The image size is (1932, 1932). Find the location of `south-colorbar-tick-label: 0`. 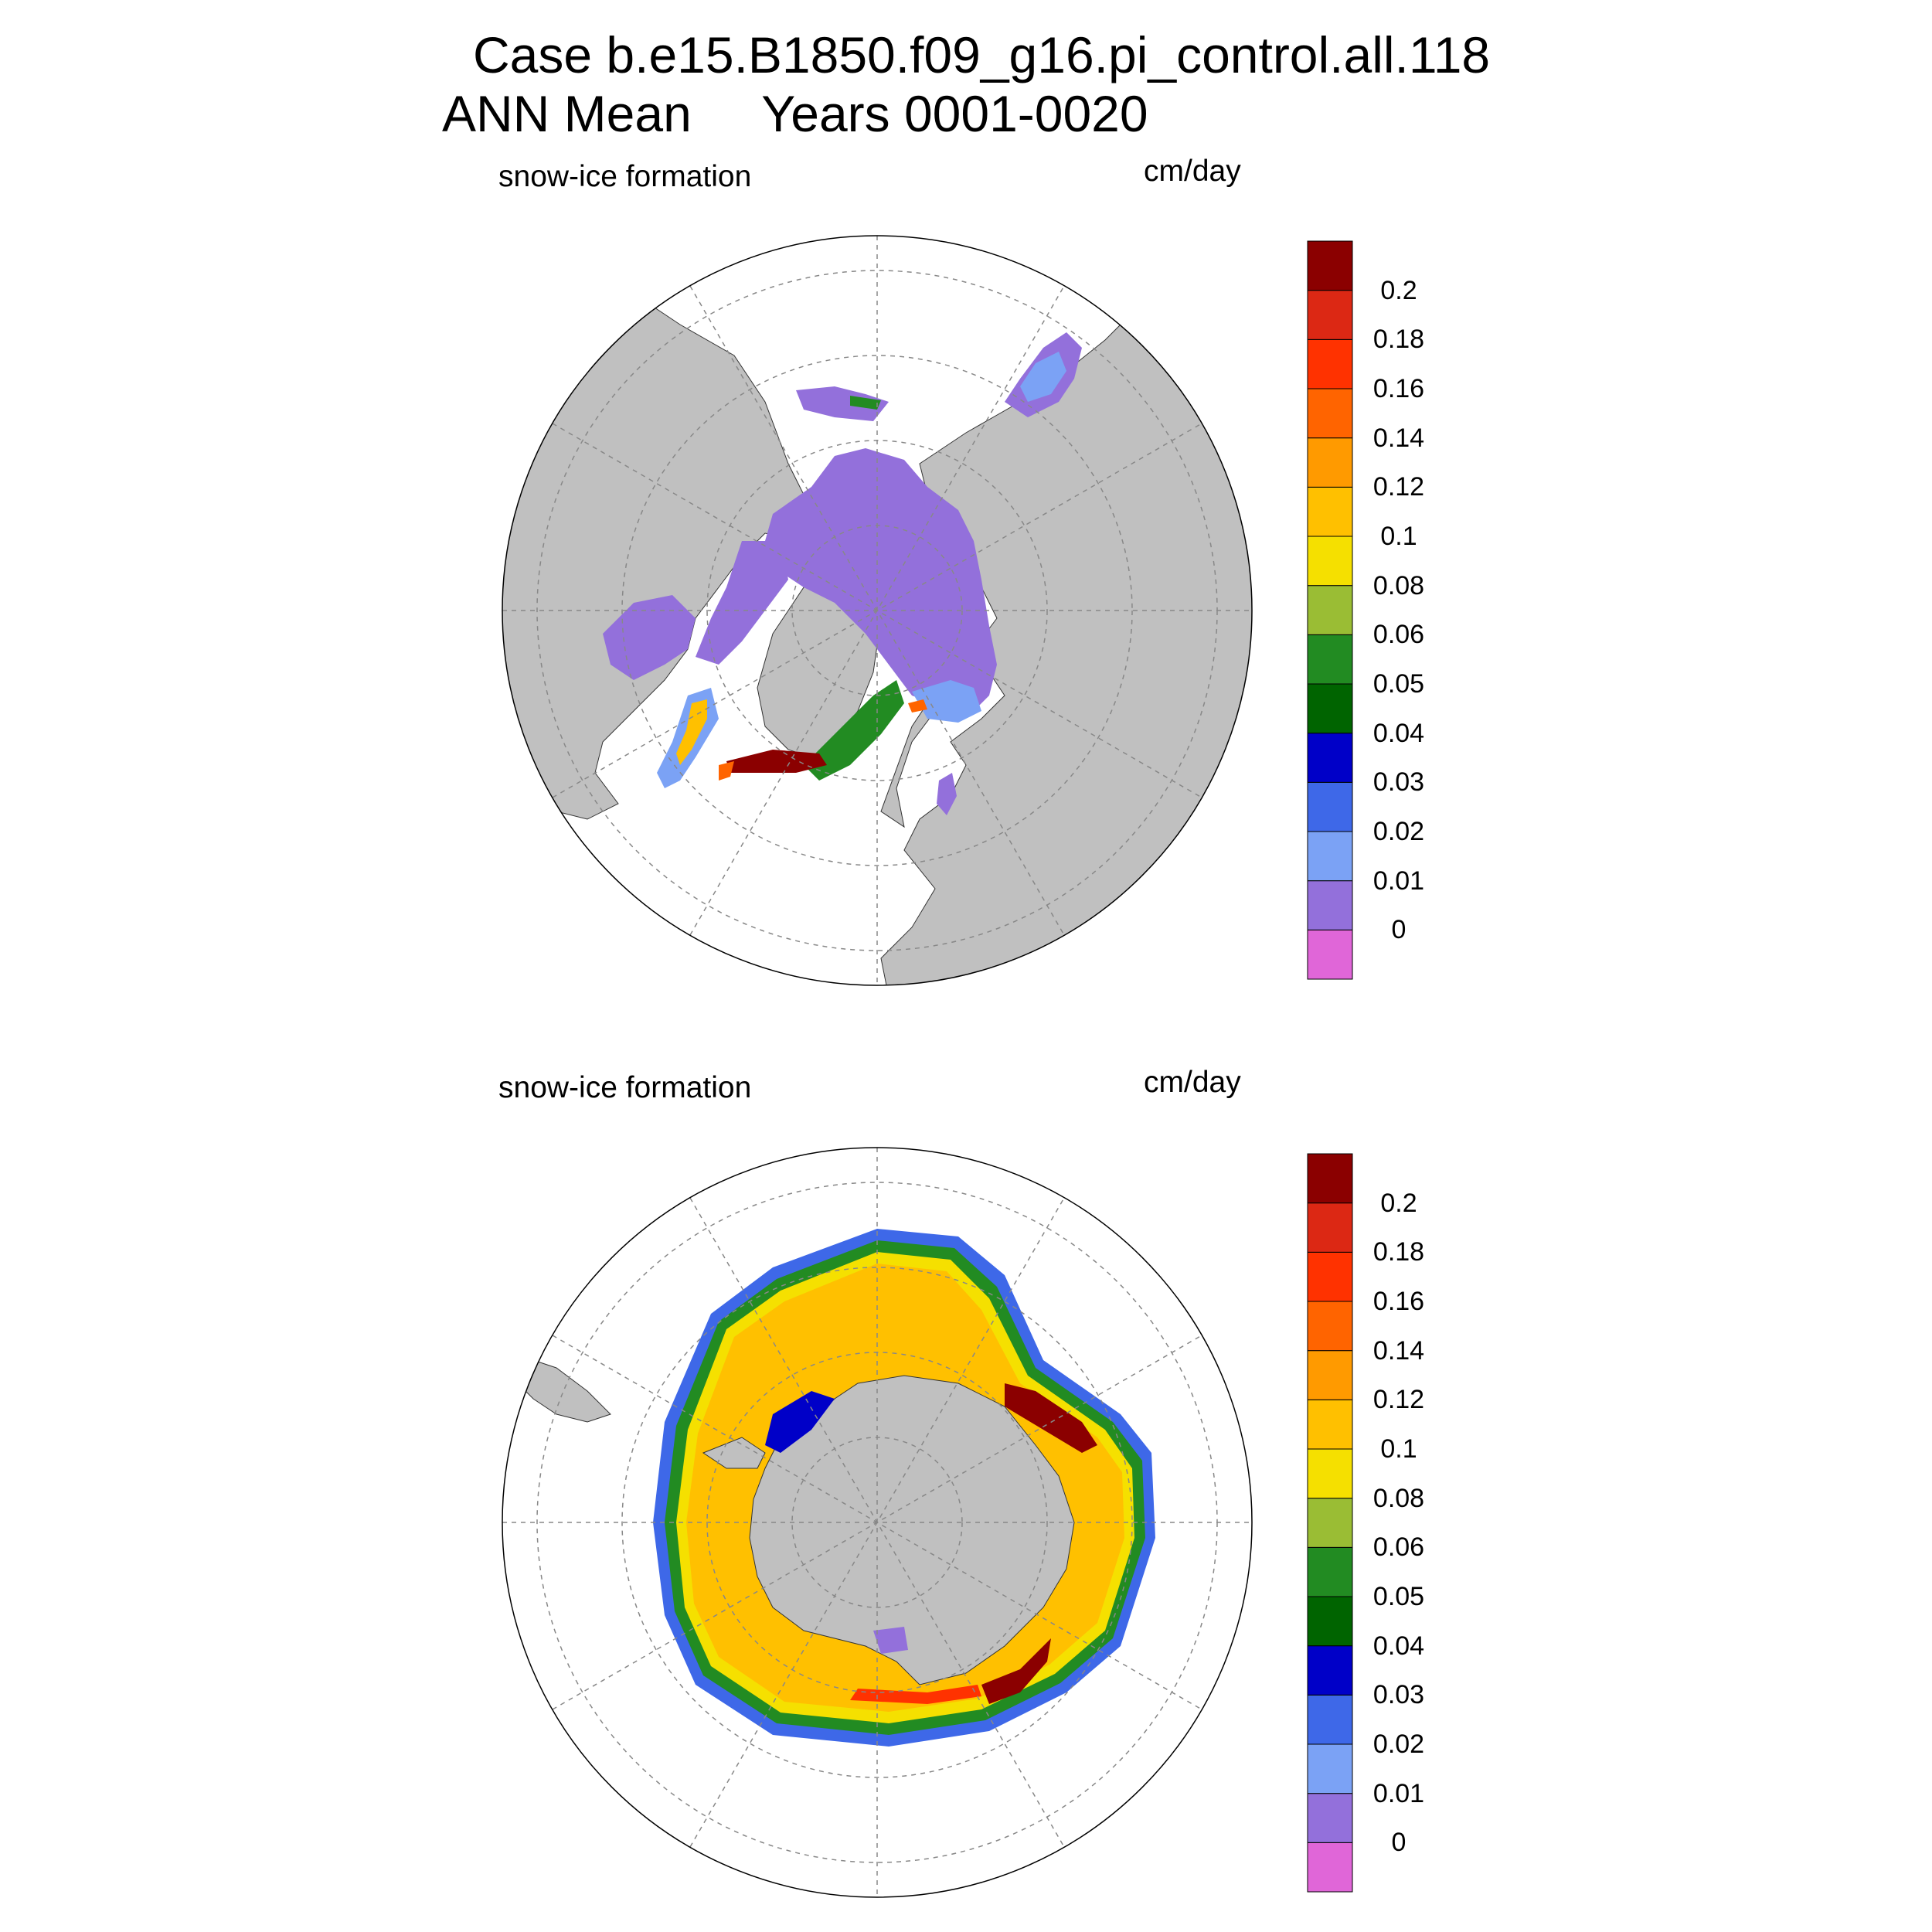

south-colorbar-tick-label: 0 is located at coordinates (1398, 1843).